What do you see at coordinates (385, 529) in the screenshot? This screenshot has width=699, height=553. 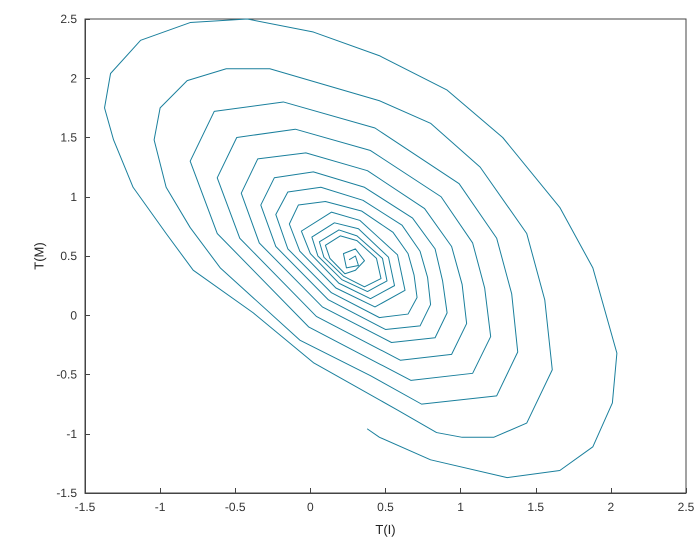 I see `x-axis-title: T(I)` at bounding box center [385, 529].